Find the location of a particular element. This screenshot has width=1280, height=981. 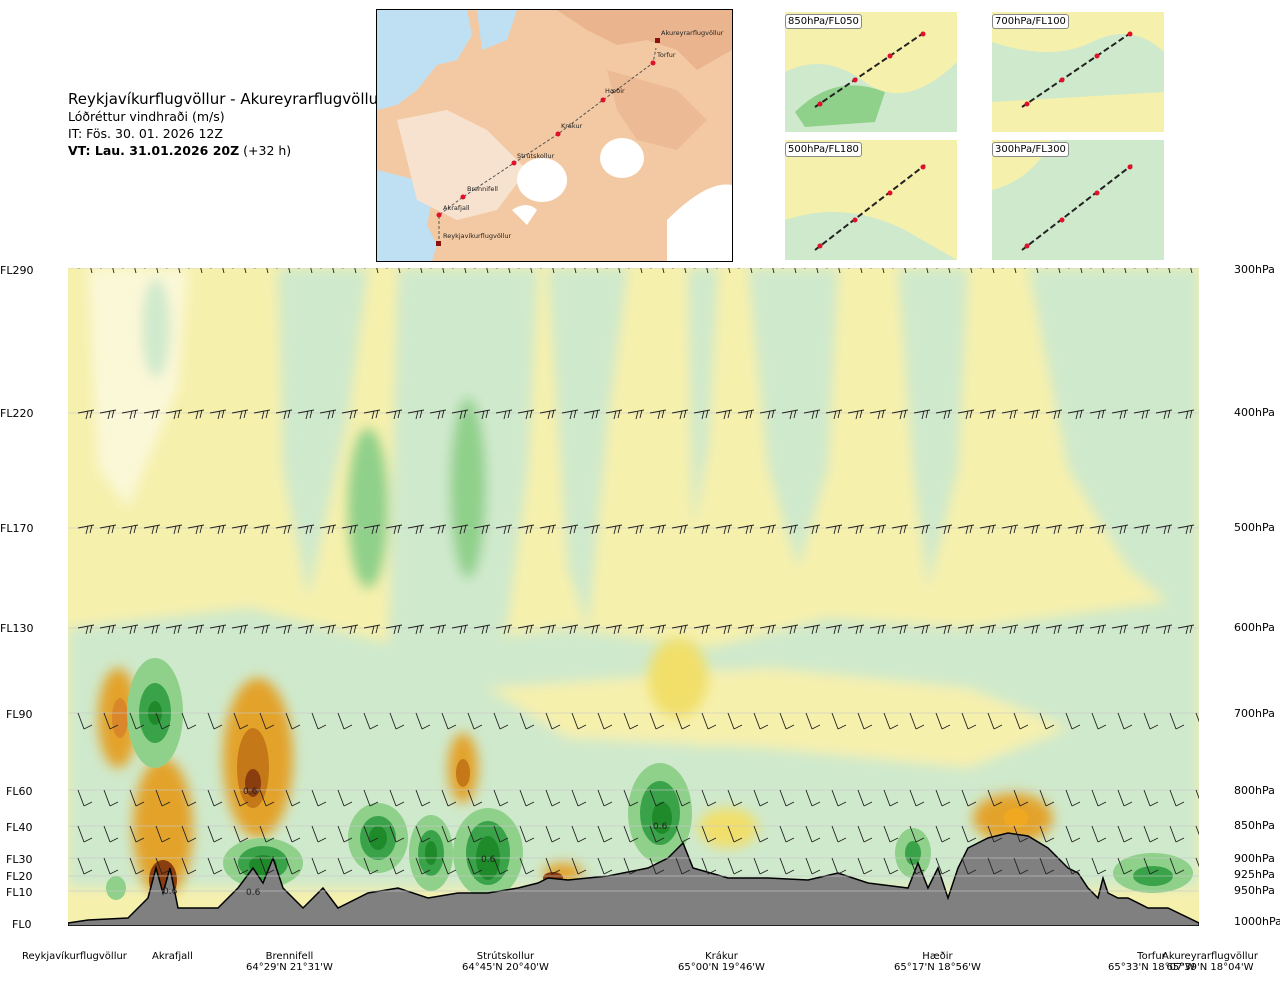

thumbnail-850hpa-label: 850hPa/FL050 is located at coordinates (823, 21).